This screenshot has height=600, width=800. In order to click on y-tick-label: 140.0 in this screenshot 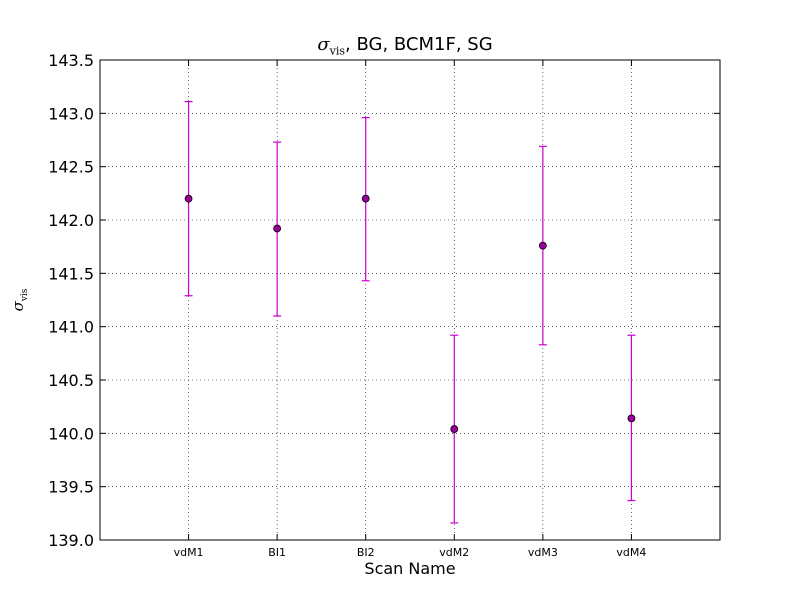, I will do `click(71, 433)`.